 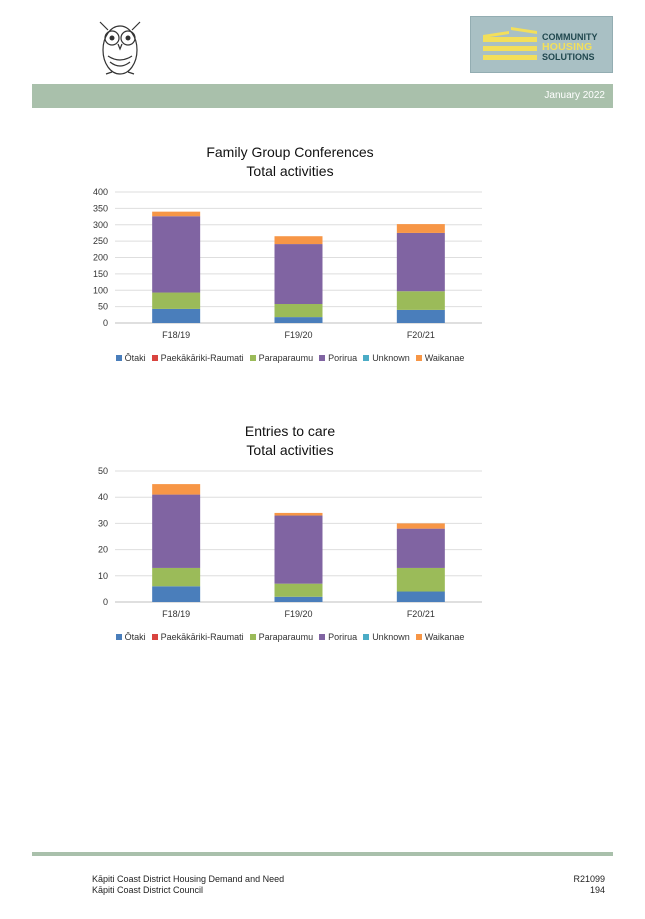 What do you see at coordinates (148, 890) in the screenshot?
I see `footer-council: Kāpiti Coast District Council` at bounding box center [148, 890].